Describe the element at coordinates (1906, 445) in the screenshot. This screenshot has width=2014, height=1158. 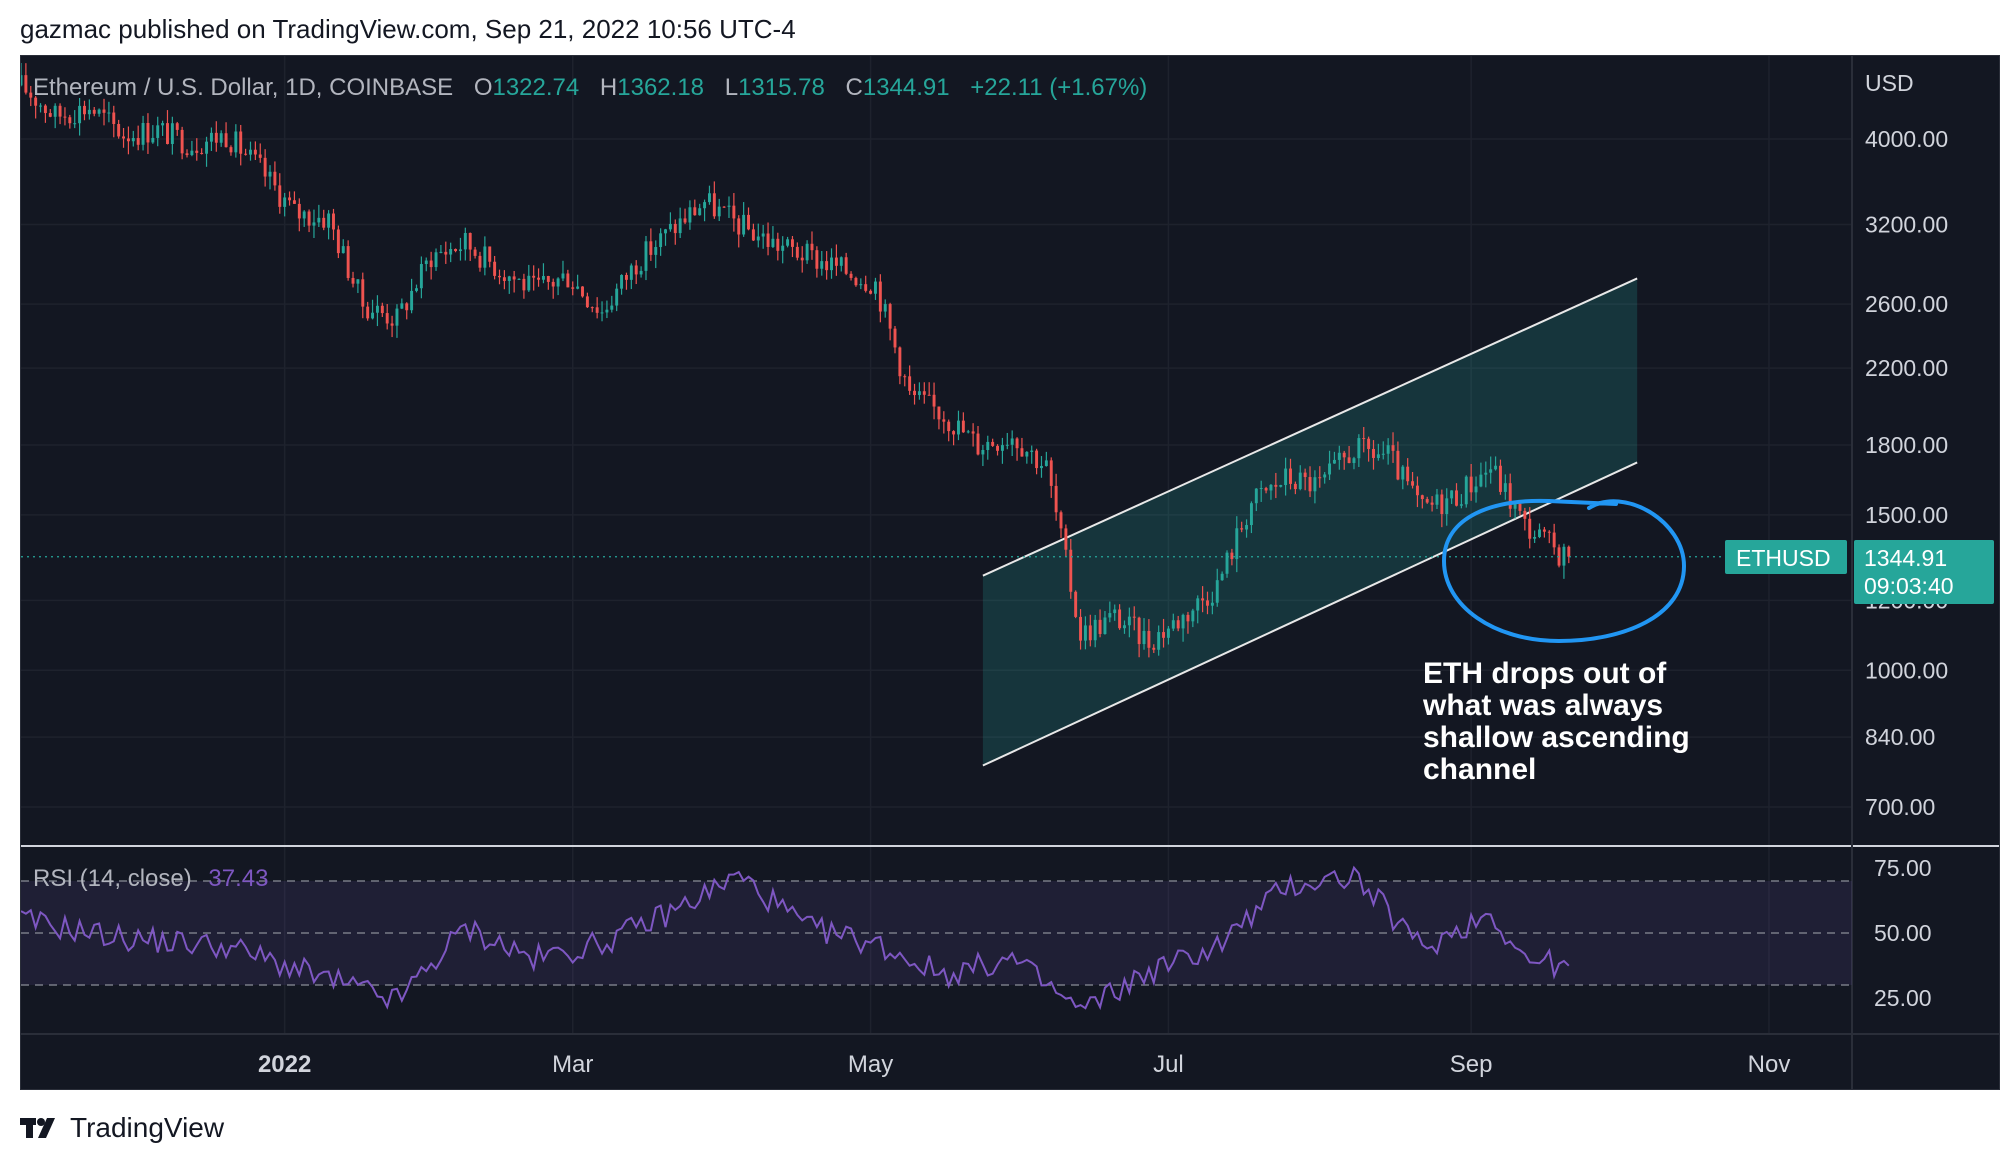
I see `price-tick-label: 1800.00` at that location.